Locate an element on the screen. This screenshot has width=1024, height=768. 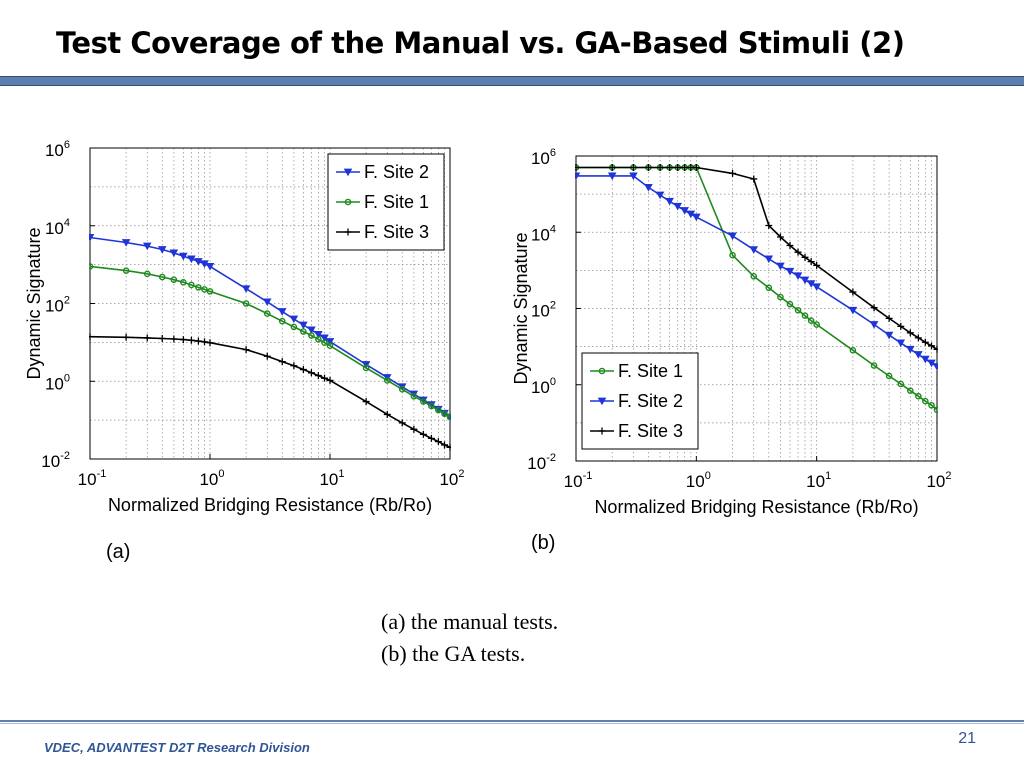
y-tick-label: 10⁶ is located at coordinates (543, 157).